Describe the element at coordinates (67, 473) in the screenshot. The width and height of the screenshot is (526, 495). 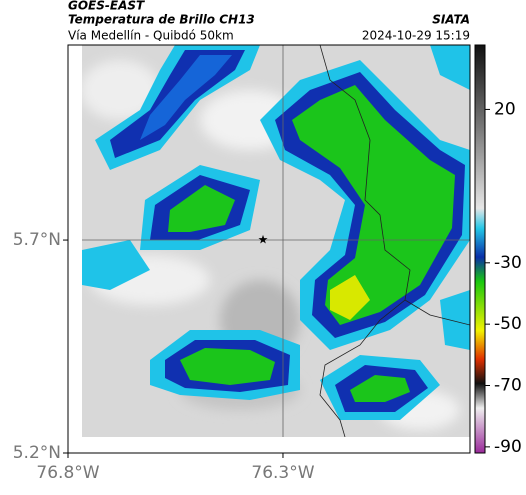
I see `x-tick-label: 76.8°W` at that location.